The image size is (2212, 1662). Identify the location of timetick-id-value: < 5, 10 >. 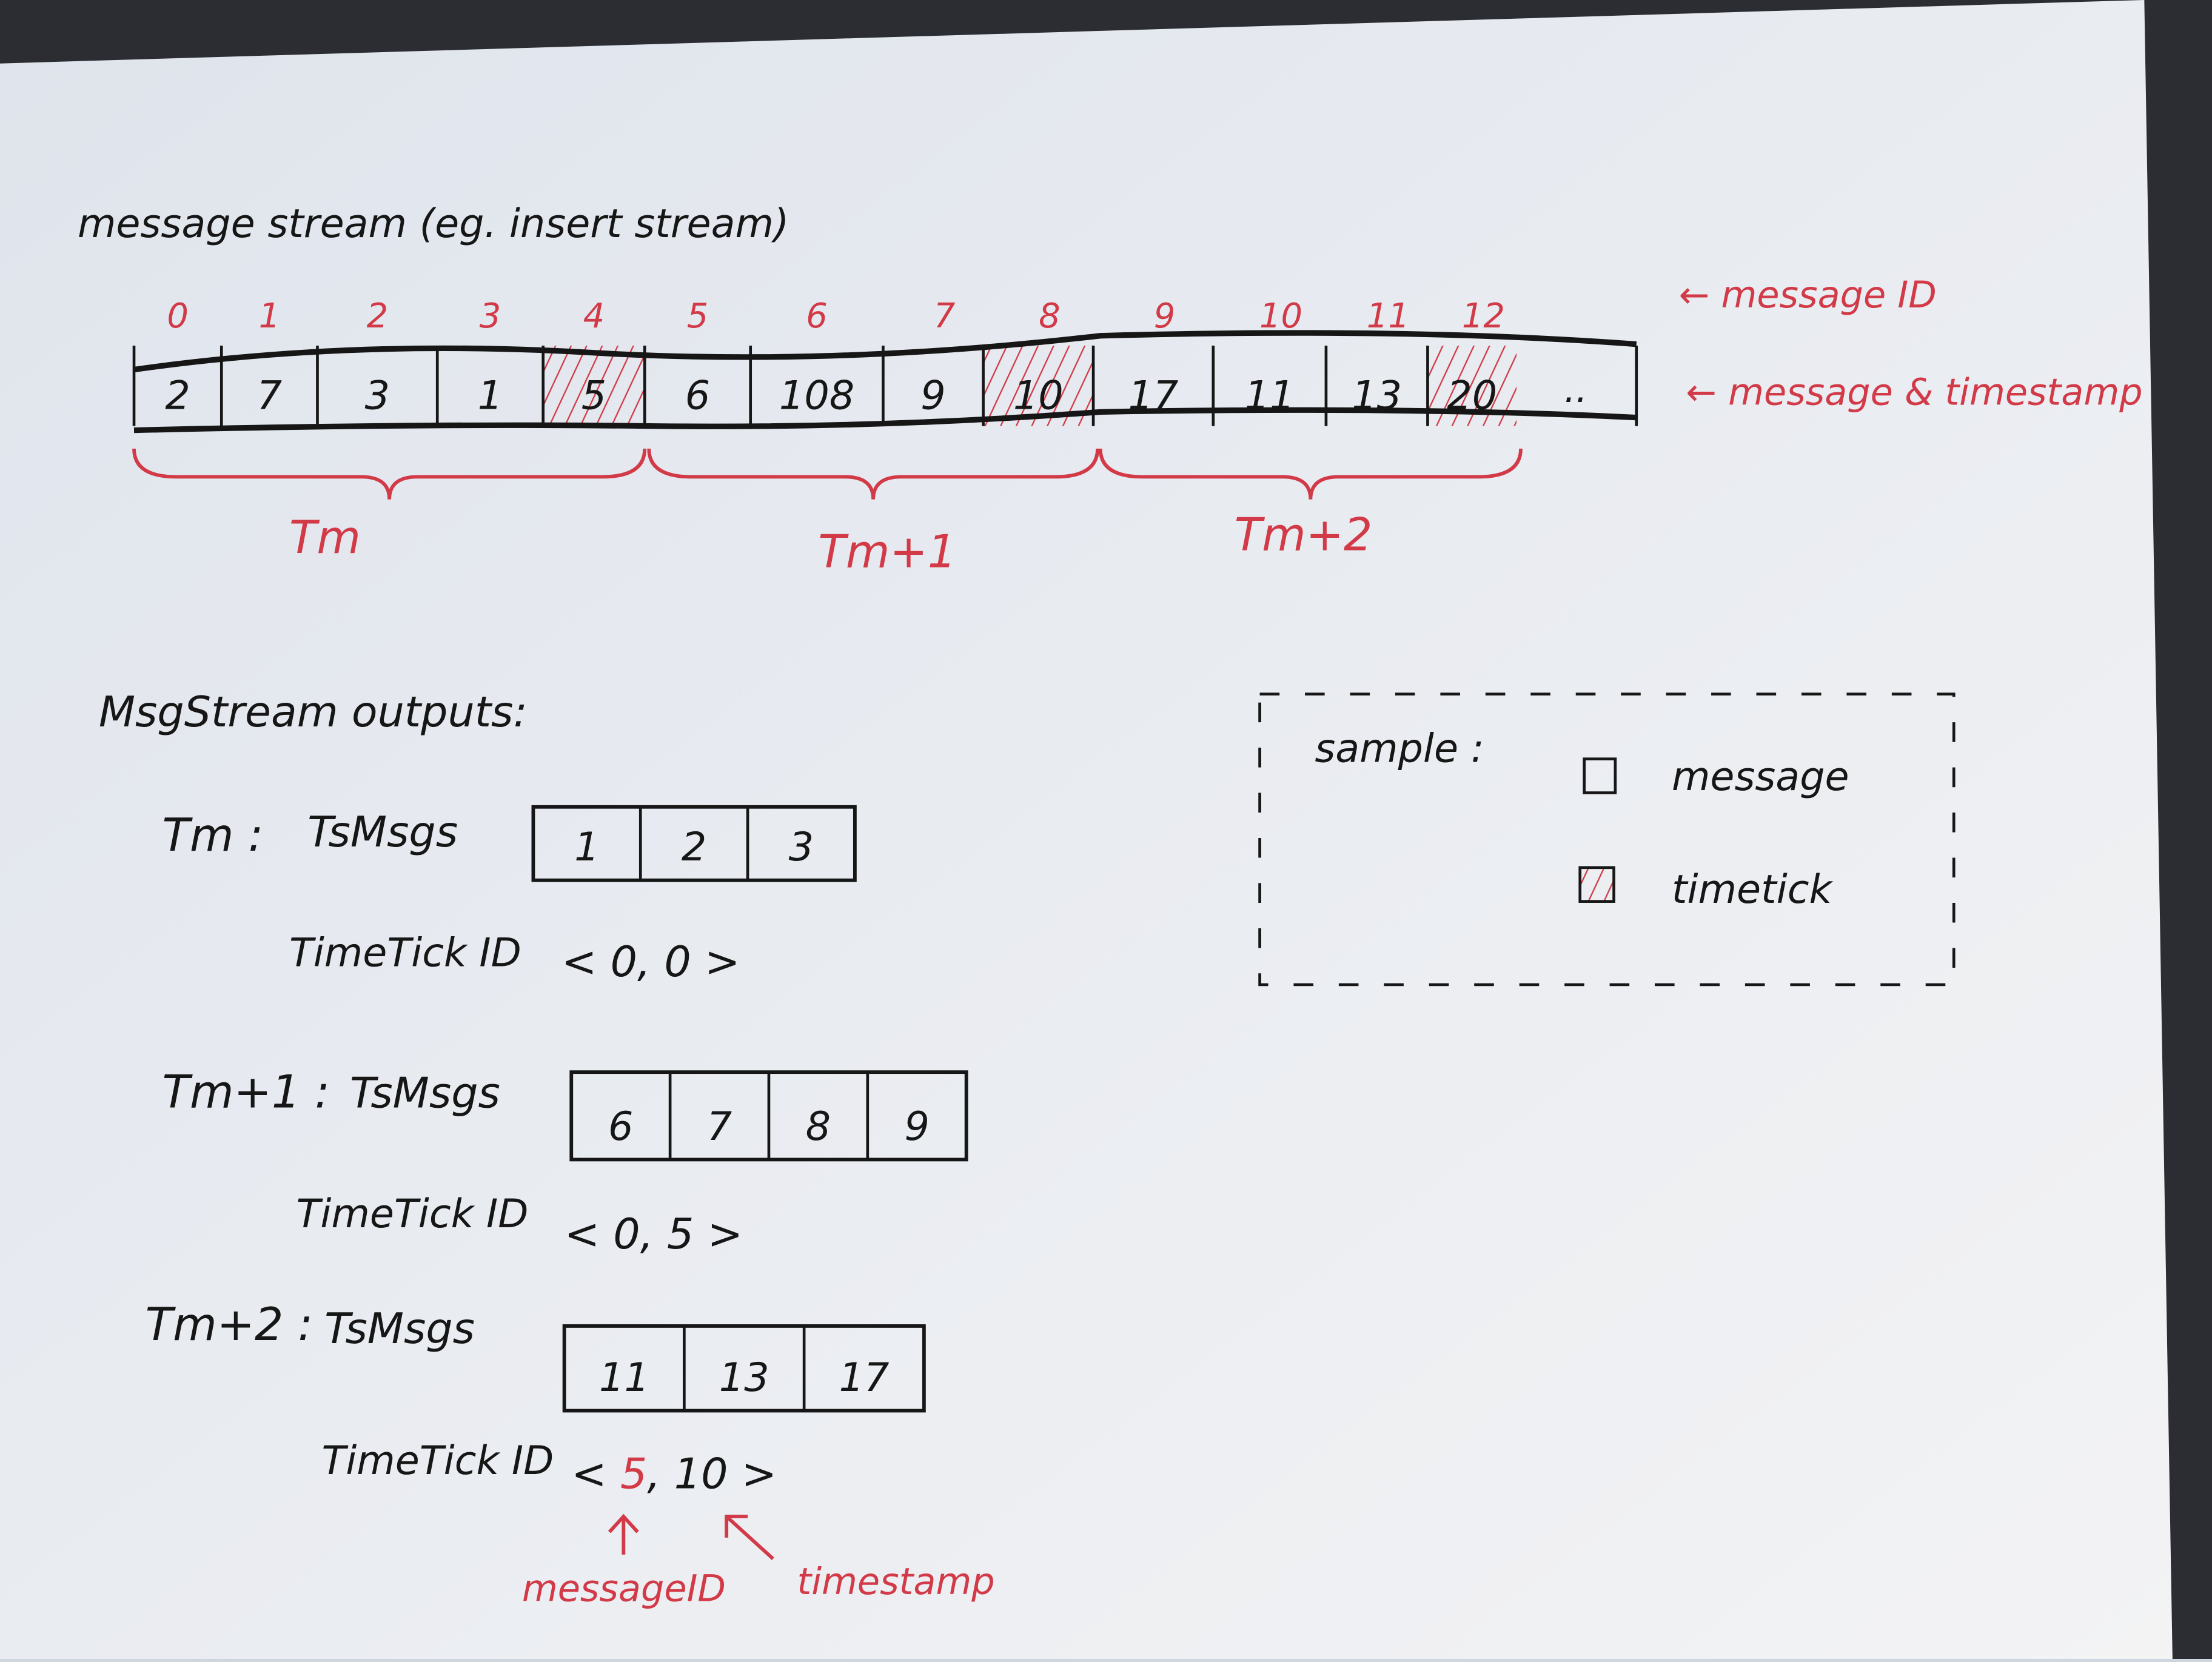
(674, 1473).